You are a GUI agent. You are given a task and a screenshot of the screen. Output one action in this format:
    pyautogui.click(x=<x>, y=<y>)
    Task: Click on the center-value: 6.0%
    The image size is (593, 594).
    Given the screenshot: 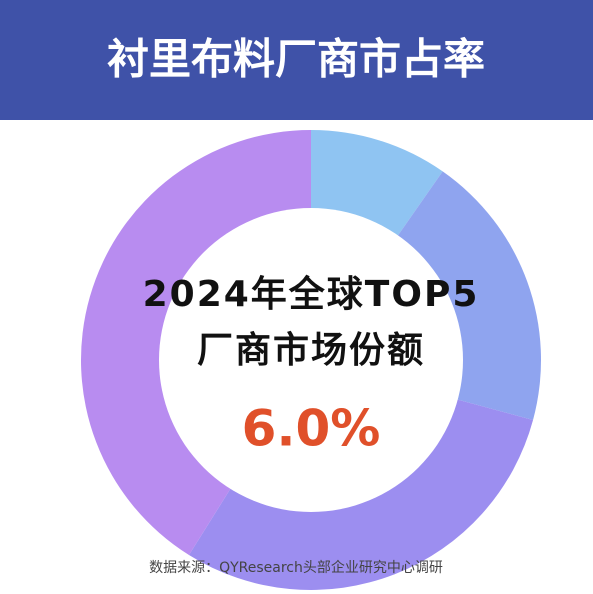 What is the action you would take?
    pyautogui.click(x=311, y=429)
    